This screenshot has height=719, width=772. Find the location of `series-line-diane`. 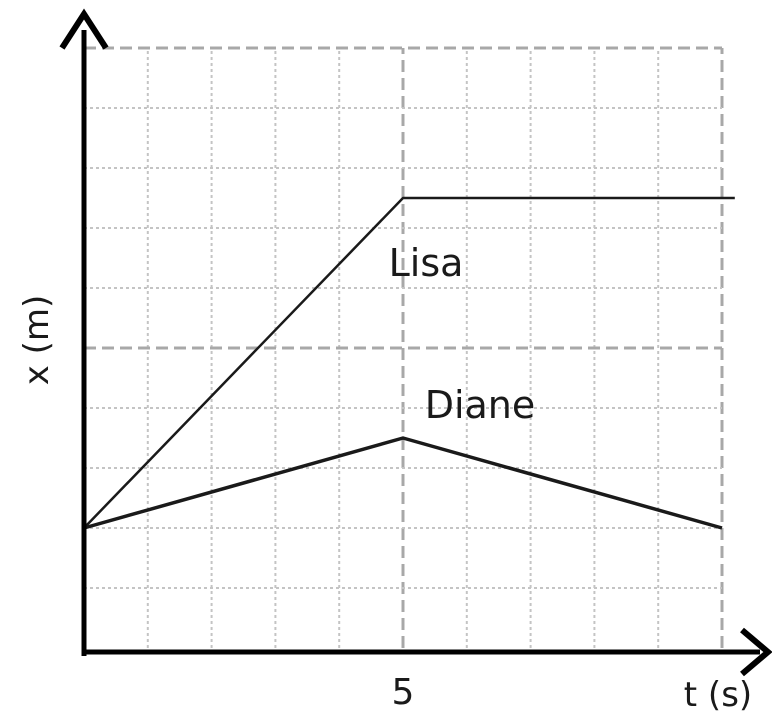

series-line-diane is located at coordinates (403, 483).